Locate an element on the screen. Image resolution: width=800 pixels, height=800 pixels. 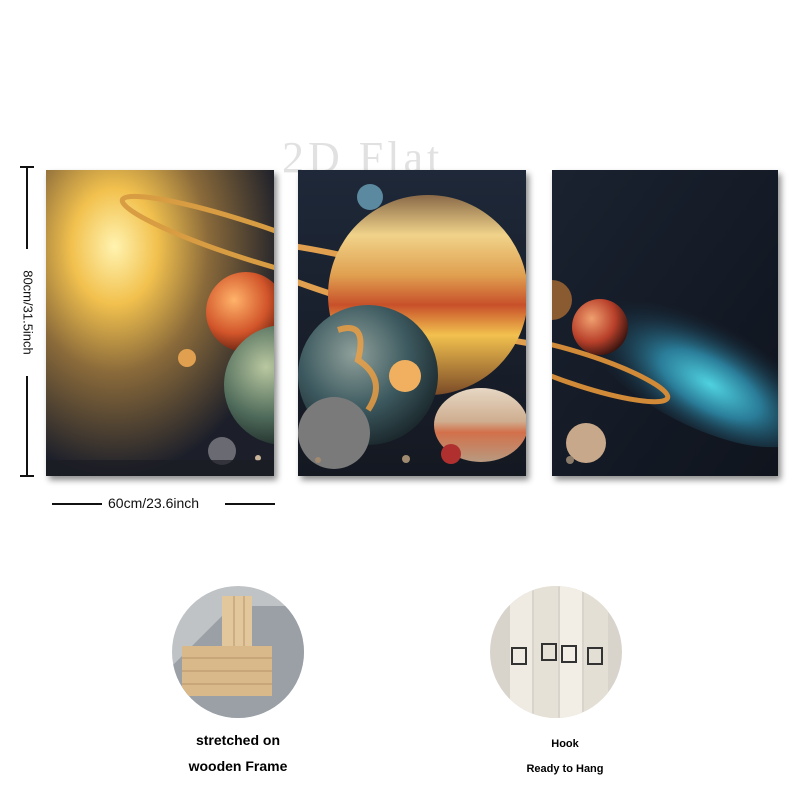
canvas-panel-left is located at coordinates (160, 323).